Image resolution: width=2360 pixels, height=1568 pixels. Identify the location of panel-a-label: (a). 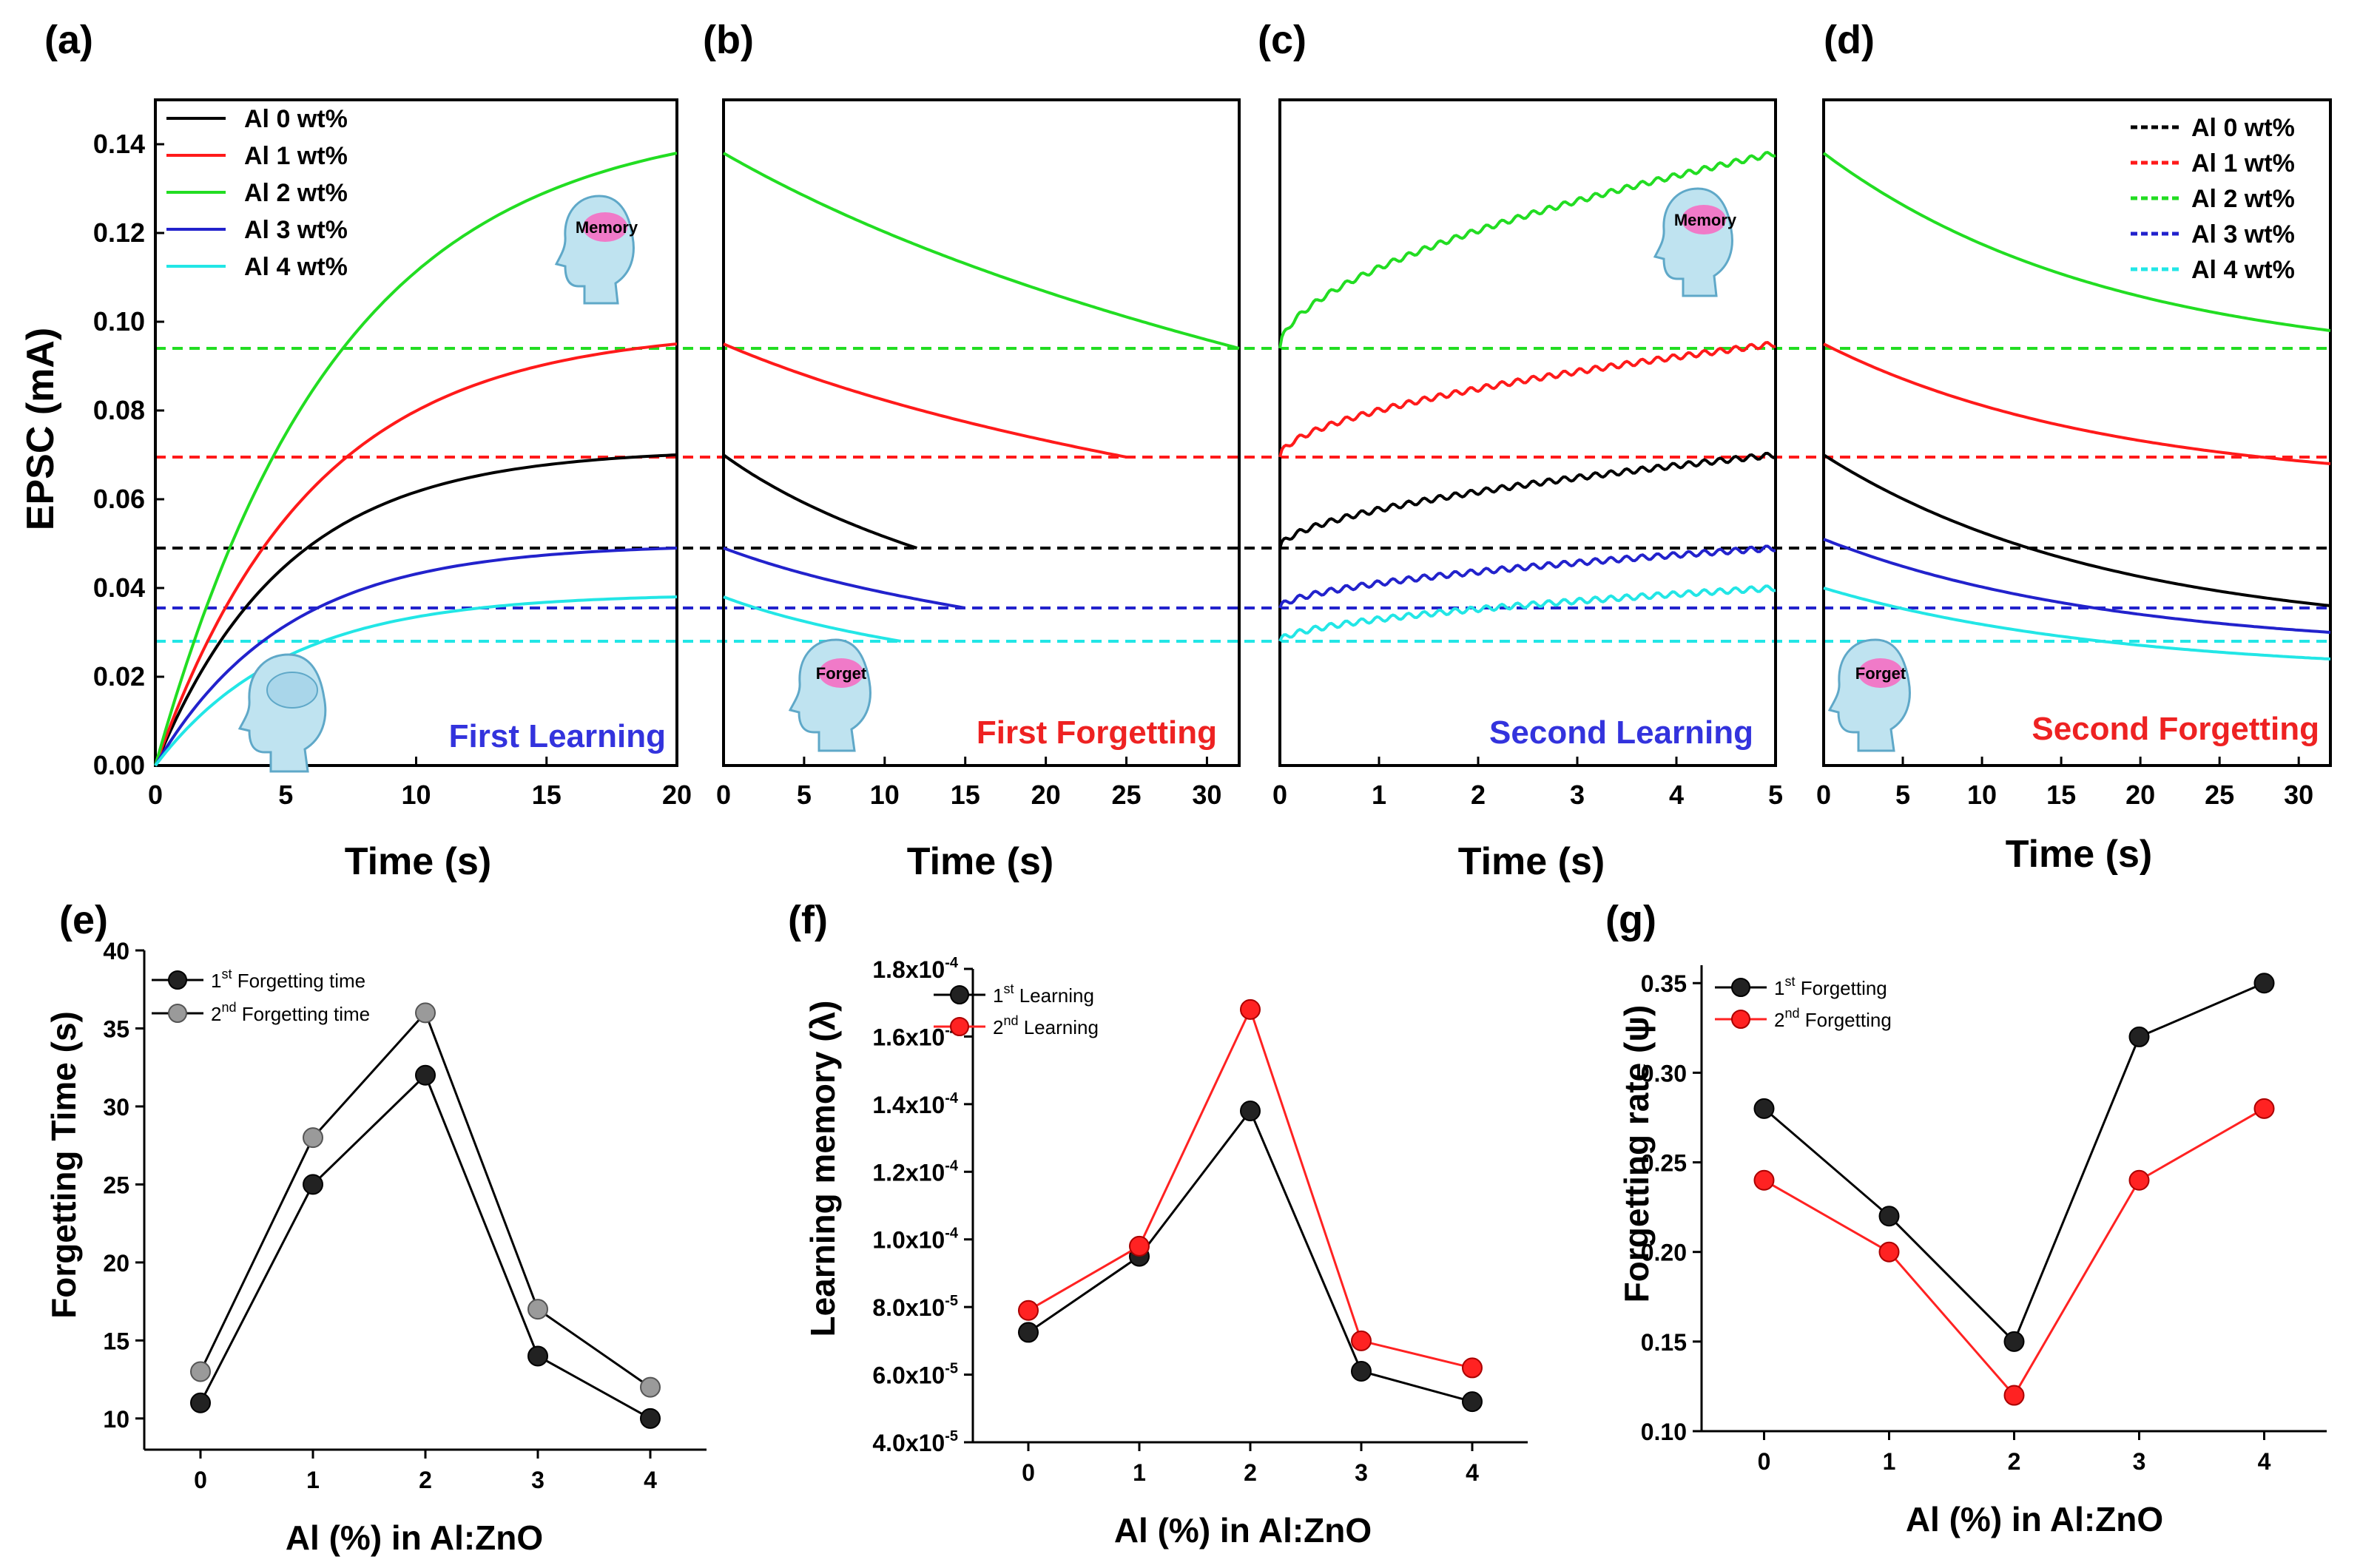
(68, 40).